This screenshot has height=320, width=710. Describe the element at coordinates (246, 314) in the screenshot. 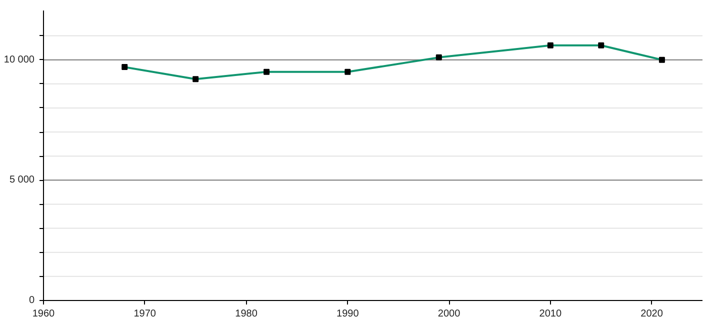

I see `x-tick-label: 1980` at that location.